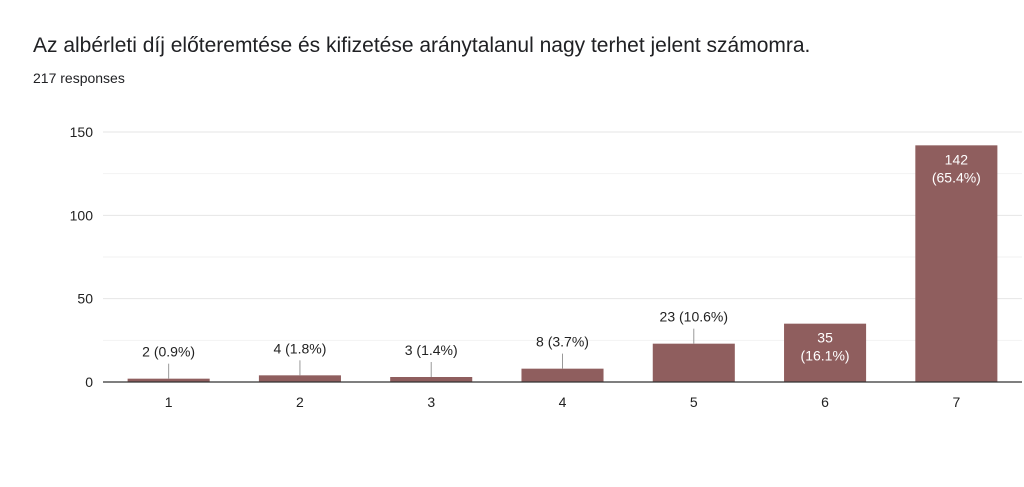 Image resolution: width=1024 pixels, height=487 pixels. Describe the element at coordinates (956, 402) in the screenshot. I see `x-tick-label: 7` at that location.